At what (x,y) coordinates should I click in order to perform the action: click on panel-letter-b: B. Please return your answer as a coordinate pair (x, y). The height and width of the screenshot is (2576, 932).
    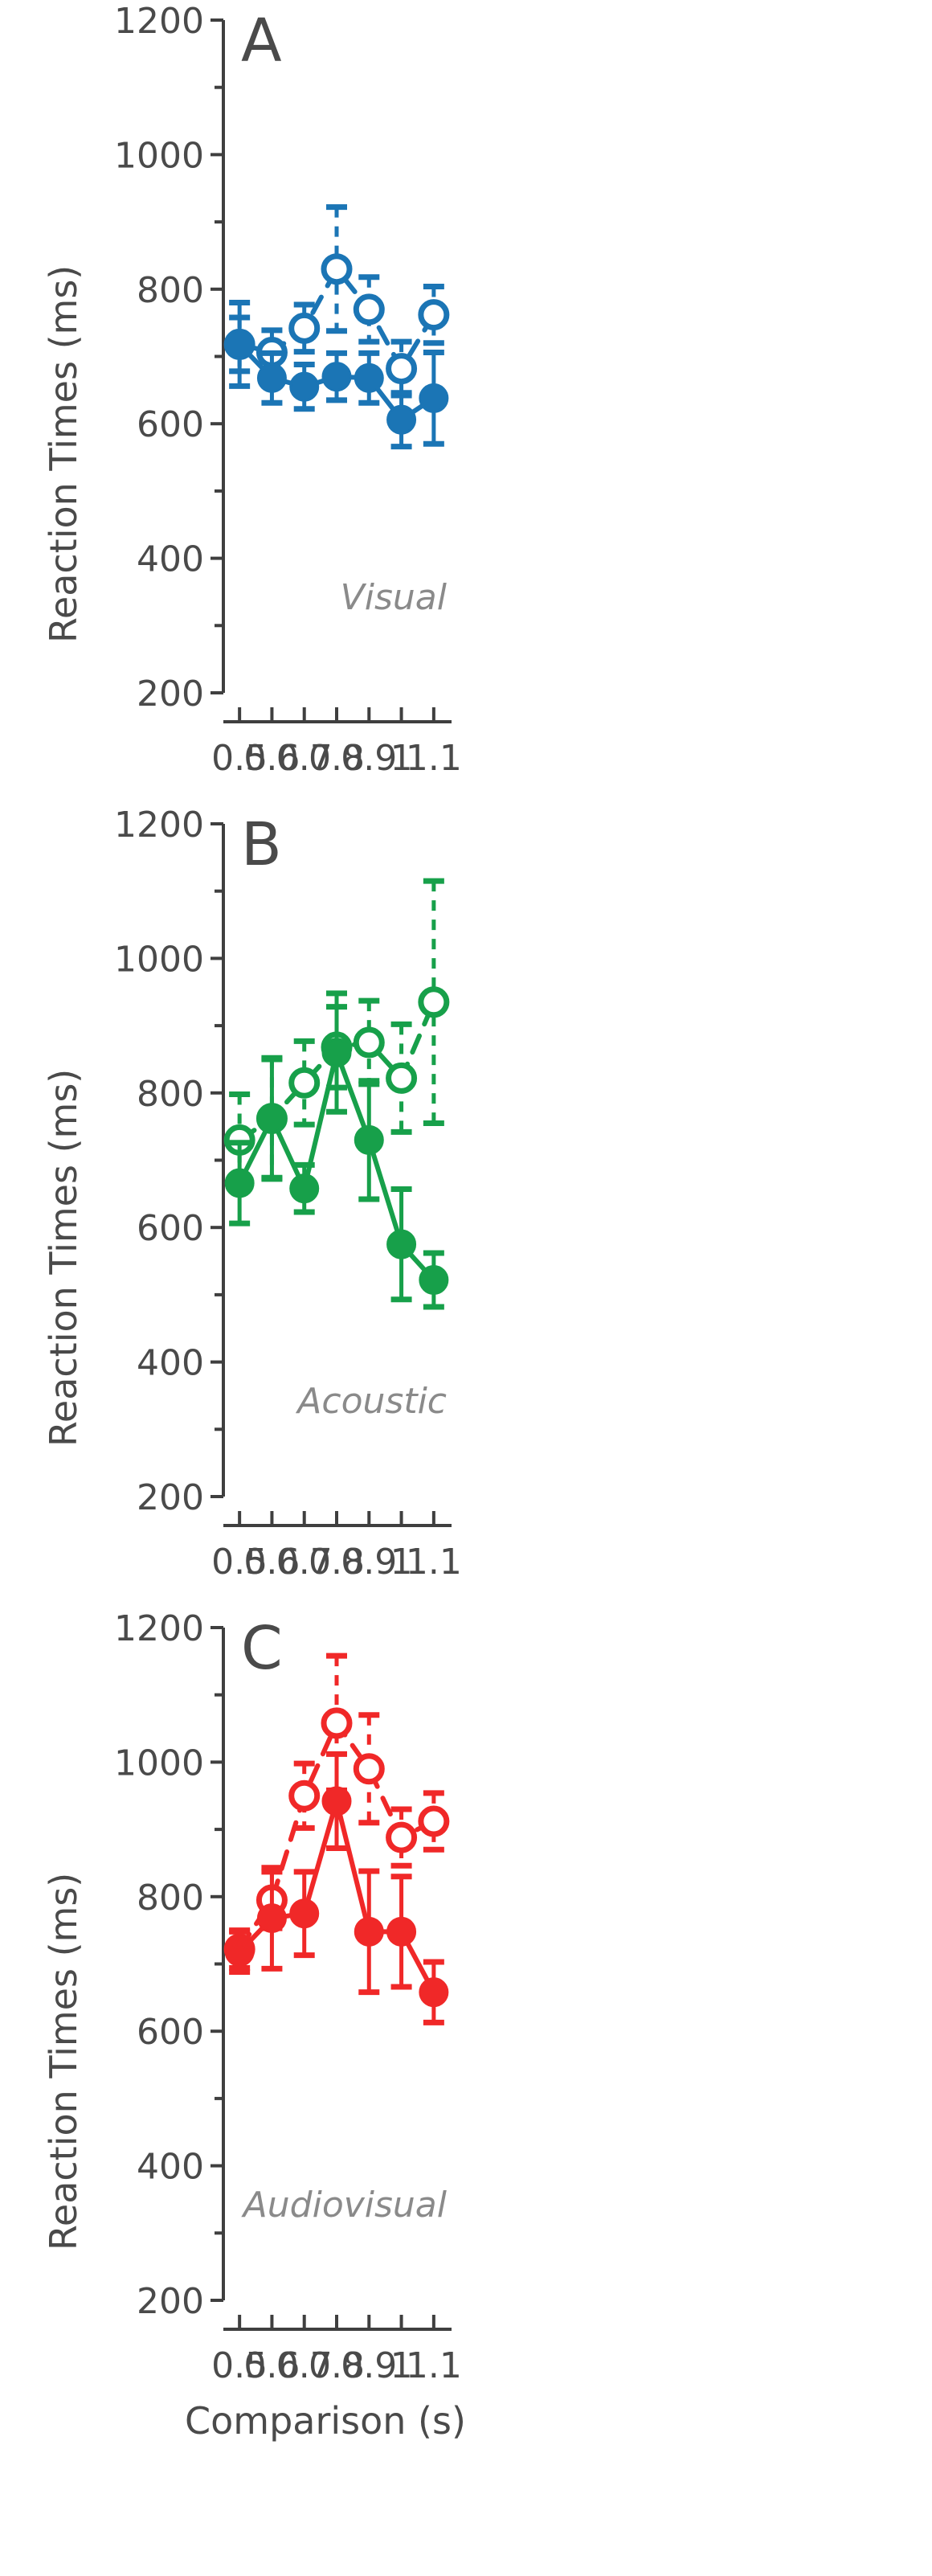
    Looking at the image, I should click on (261, 844).